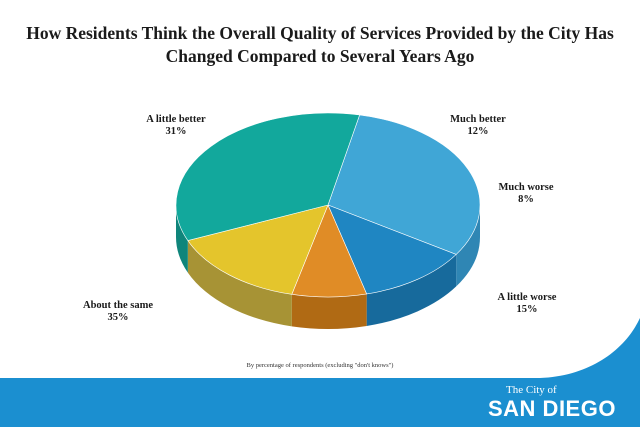 This screenshot has width=640, height=427. I want to click on logo-small-text: The City of, so click(531, 390).